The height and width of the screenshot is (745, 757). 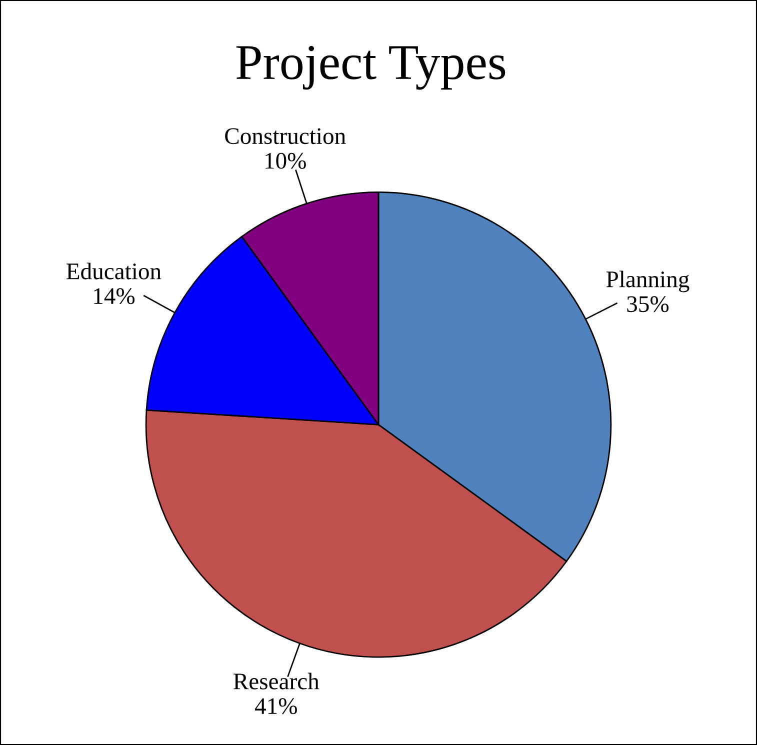 What do you see at coordinates (286, 160) in the screenshot?
I see `data-label: 10%` at bounding box center [286, 160].